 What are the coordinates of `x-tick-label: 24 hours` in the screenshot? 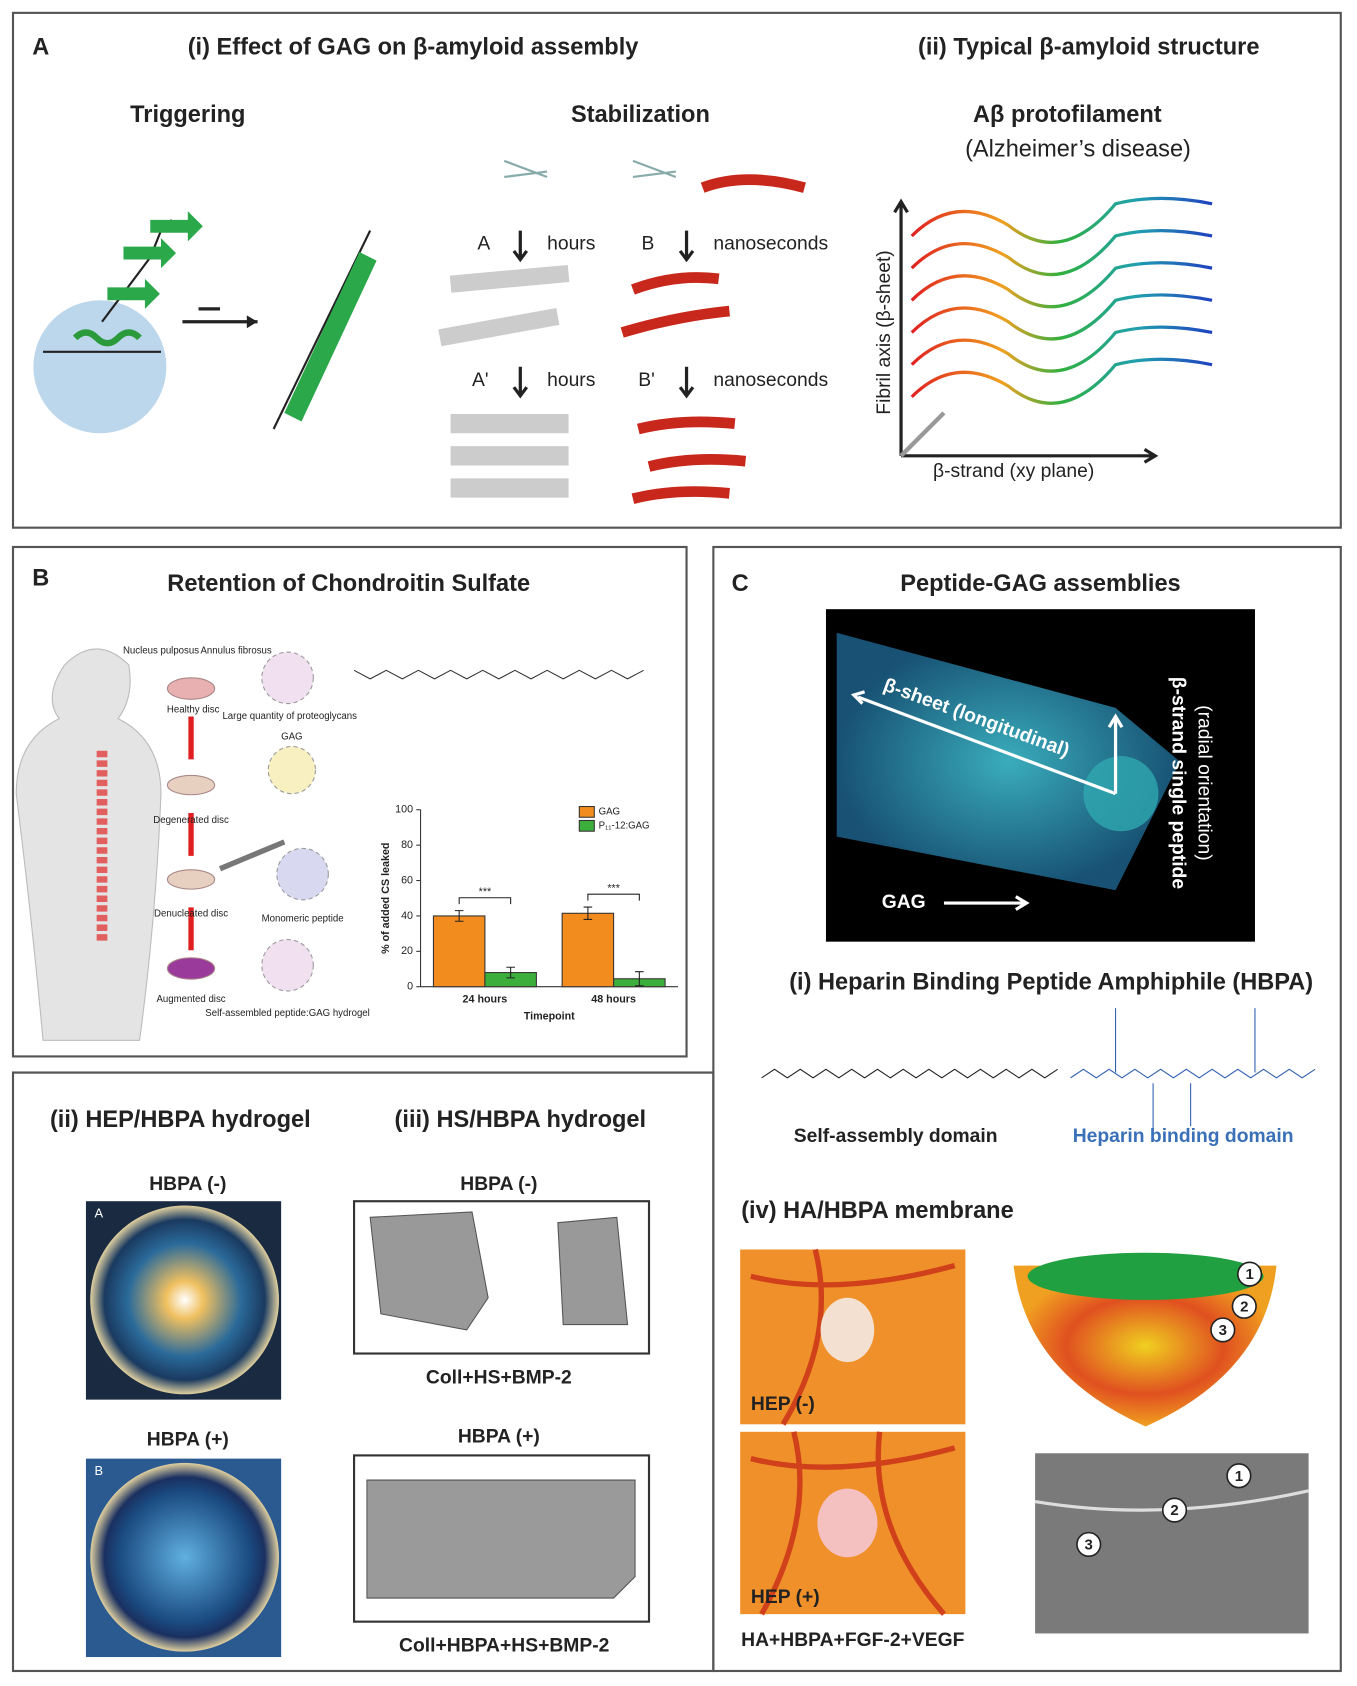 It's located at (485, 999).